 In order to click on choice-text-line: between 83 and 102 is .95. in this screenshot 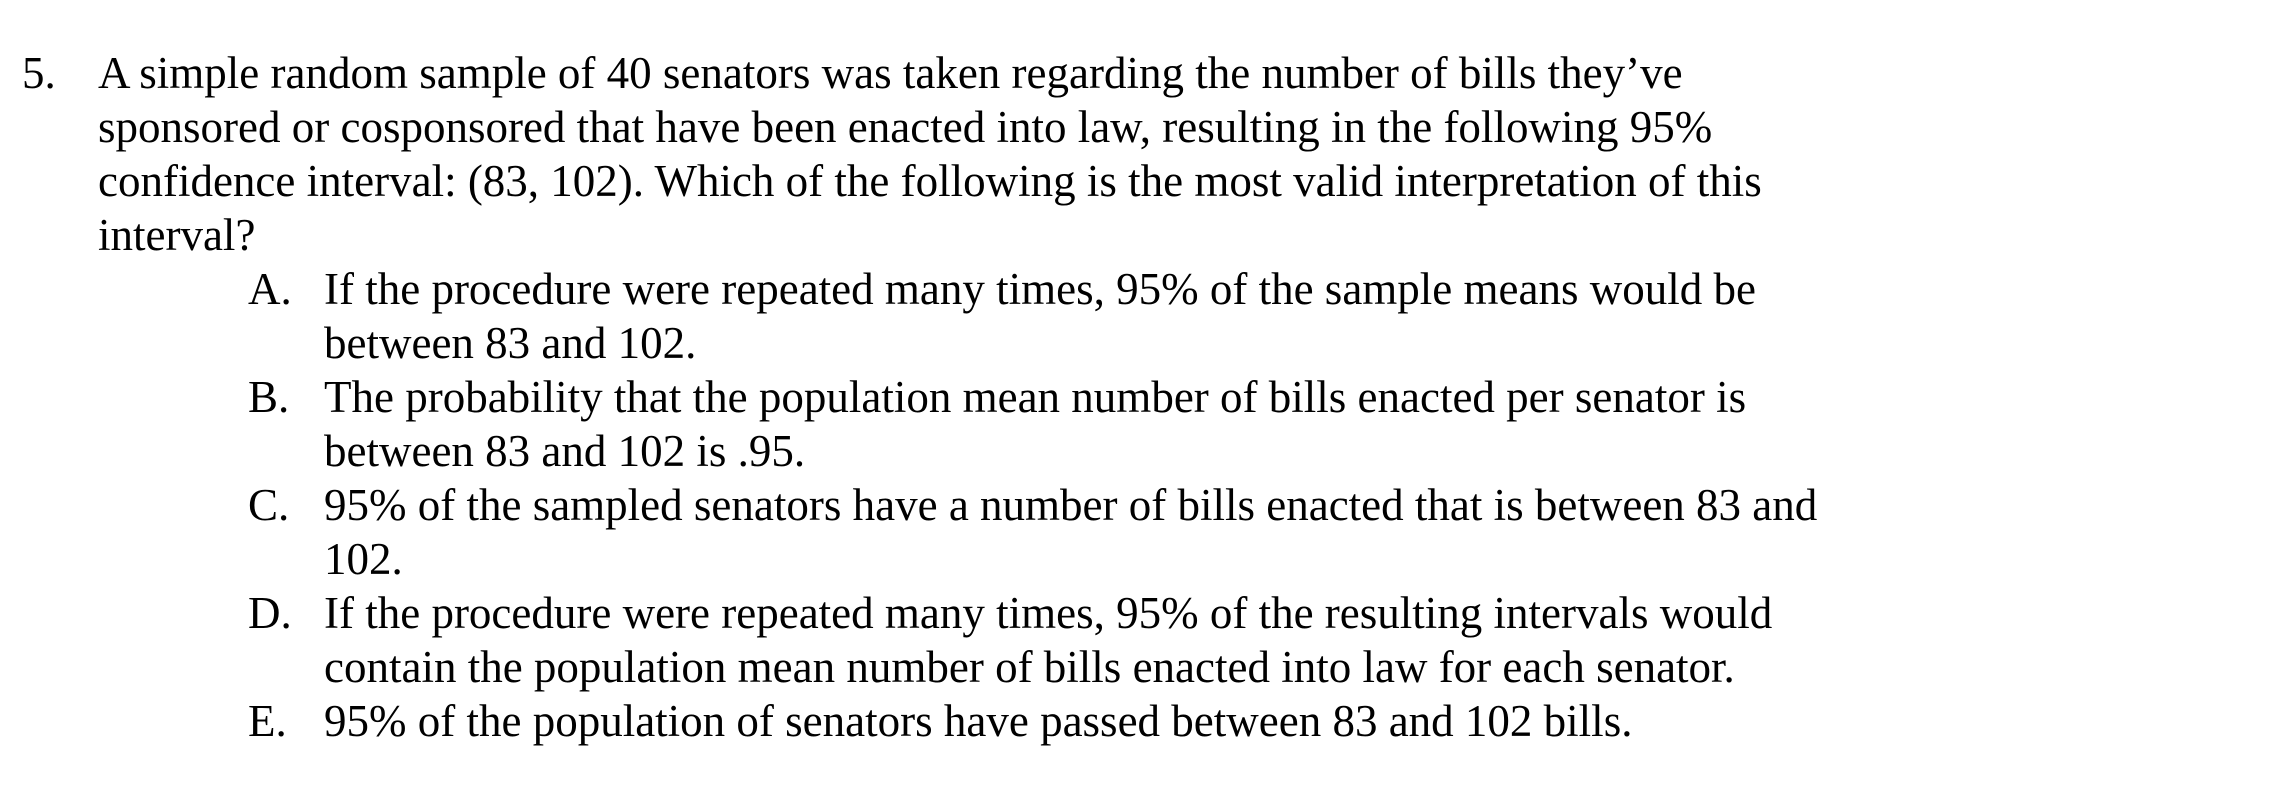, I will do `click(565, 451)`.